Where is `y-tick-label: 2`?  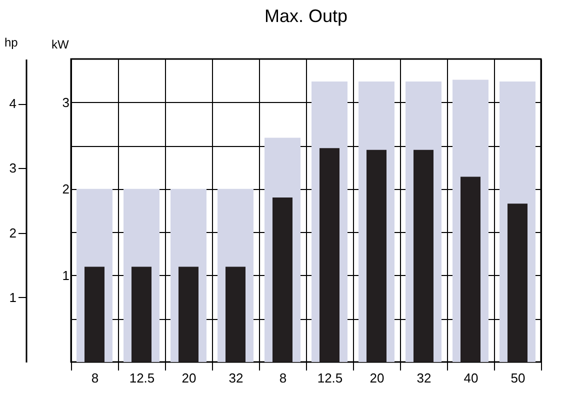
y-tick-label: 2 is located at coordinates (66, 188).